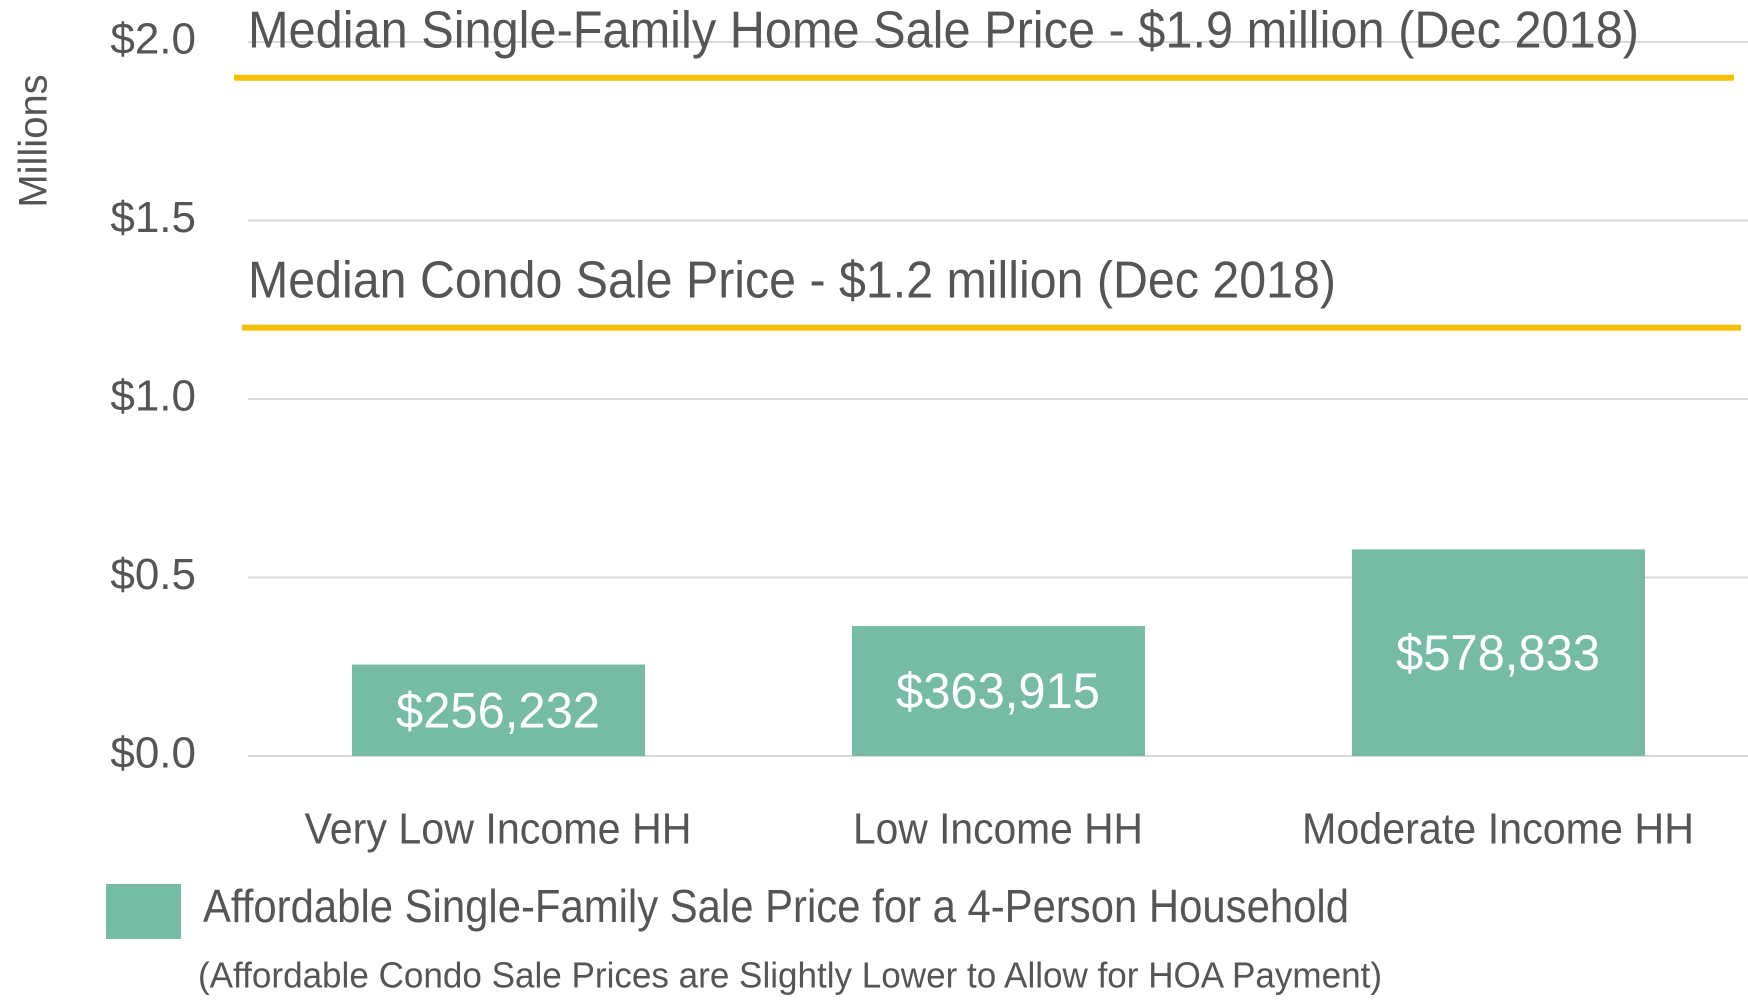 The height and width of the screenshot is (1004, 1748). I want to click on data-label: $256,232, so click(498, 710).